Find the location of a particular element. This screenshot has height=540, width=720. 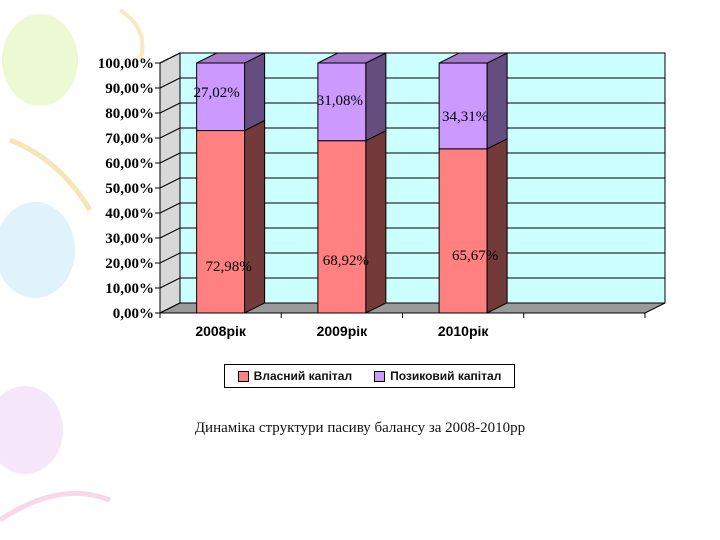

data-label-1-1: 72,98% is located at coordinates (229, 267).